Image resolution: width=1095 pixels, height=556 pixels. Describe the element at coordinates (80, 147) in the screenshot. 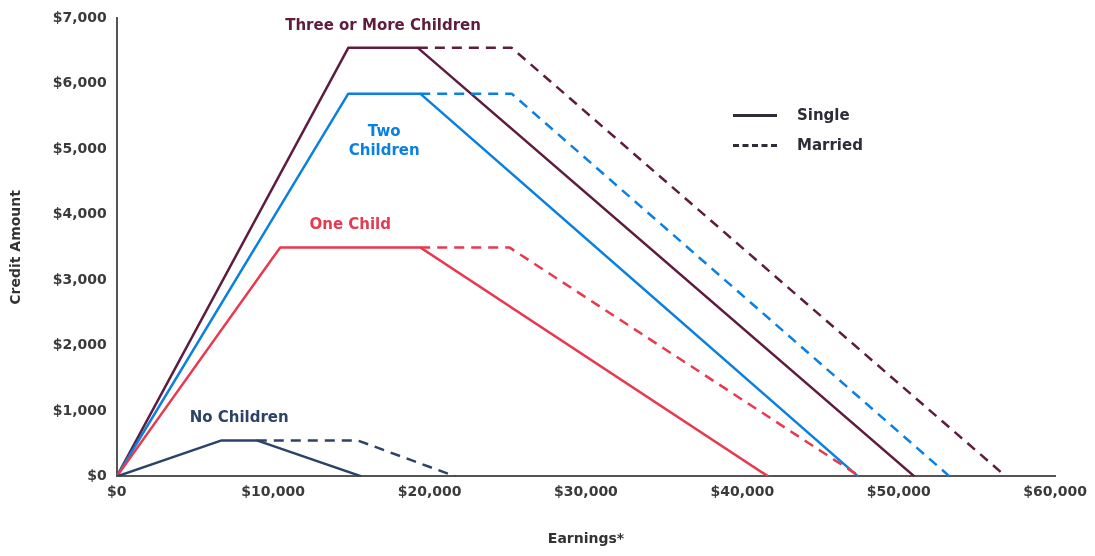

I see `y-tick-label: $5,000` at that location.